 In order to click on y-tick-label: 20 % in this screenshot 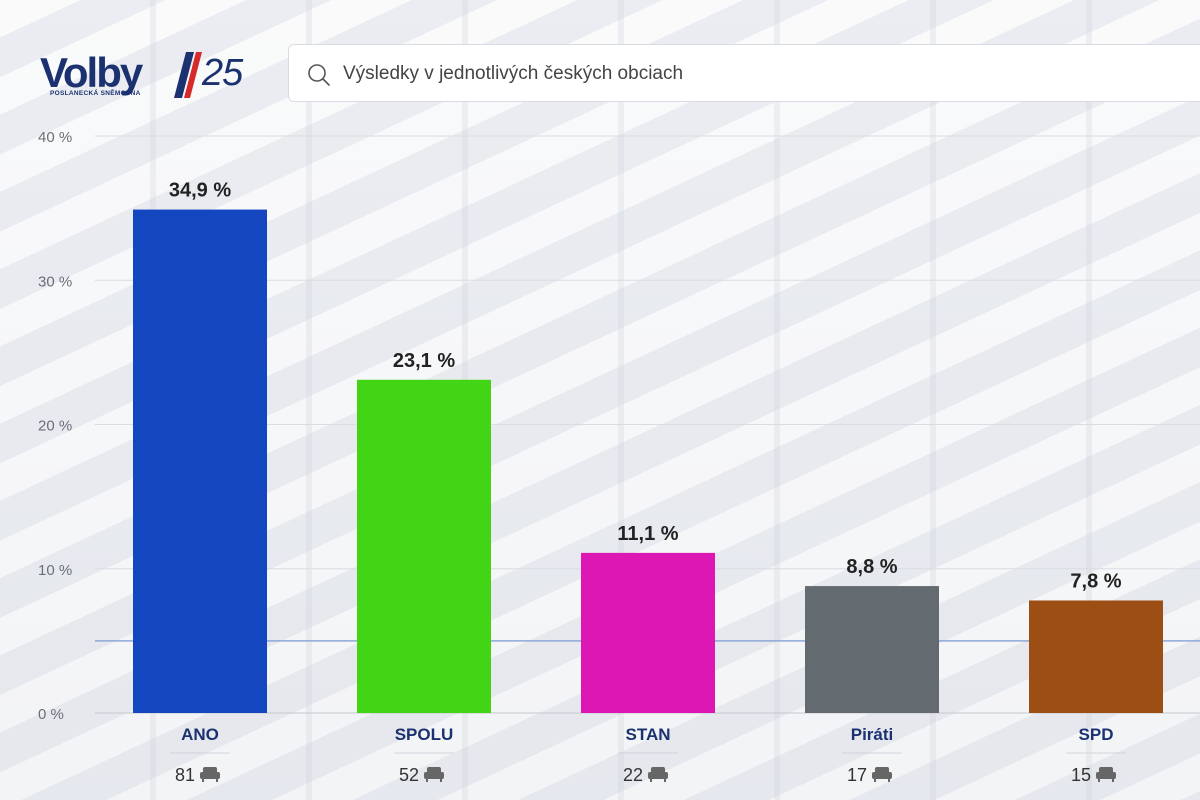, I will do `click(55, 426)`.